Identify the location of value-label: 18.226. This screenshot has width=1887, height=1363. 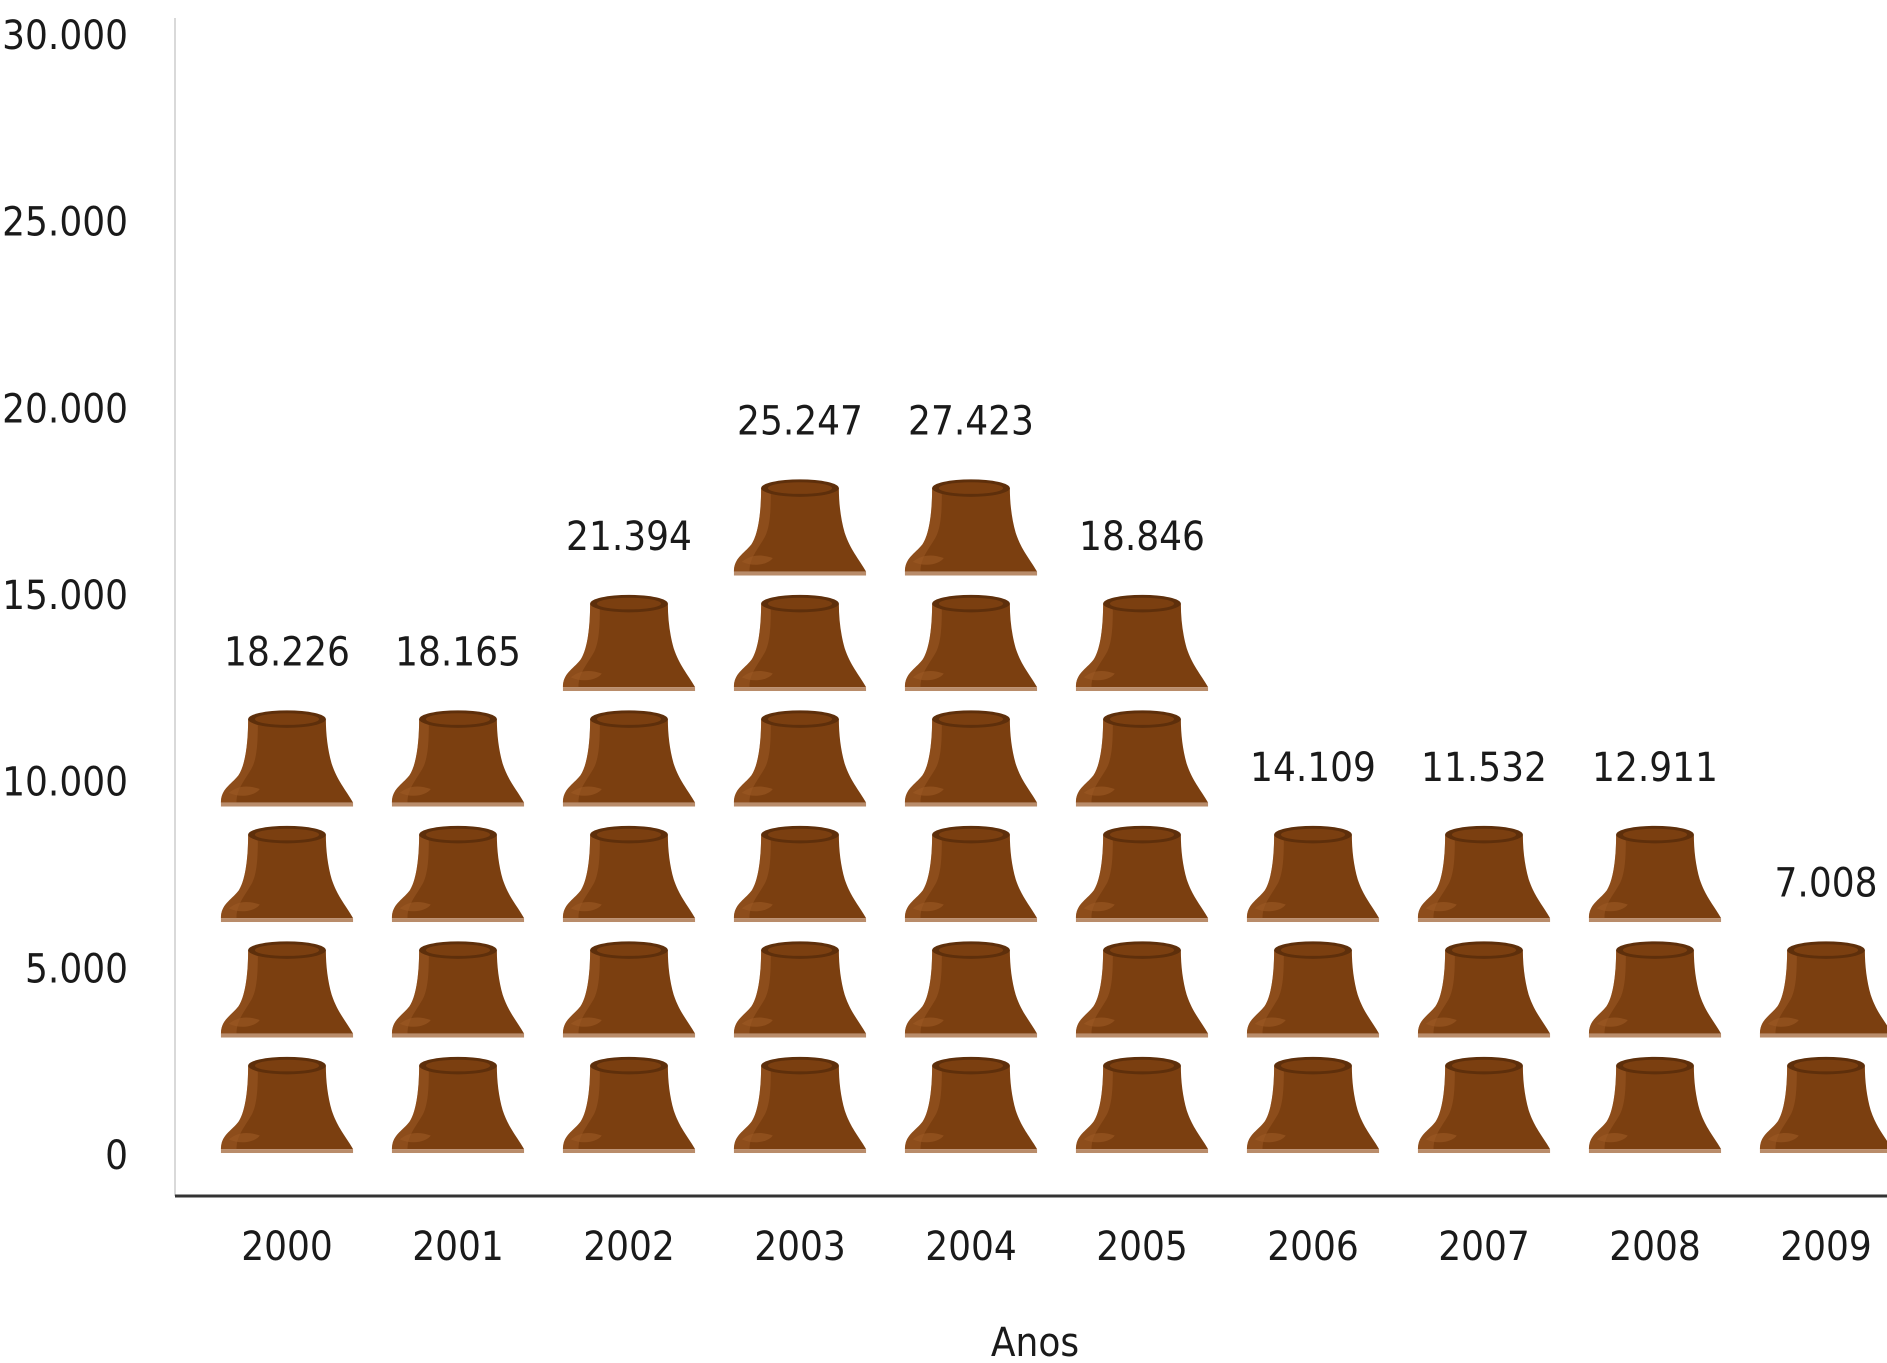
(287, 653).